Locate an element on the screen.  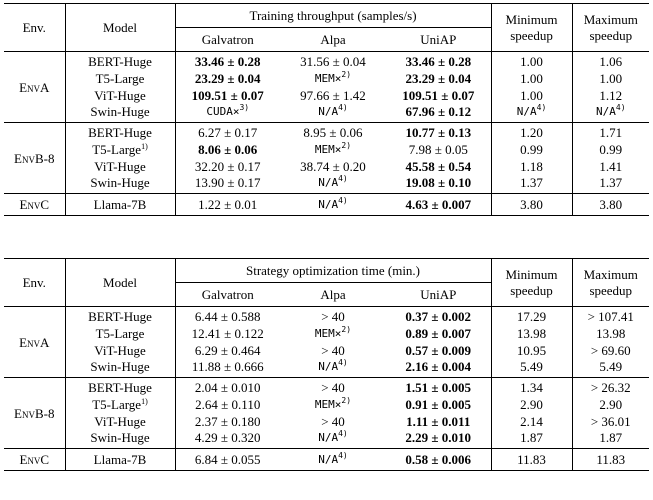
model-cell: Swin-Huge is located at coordinates (120, 113).